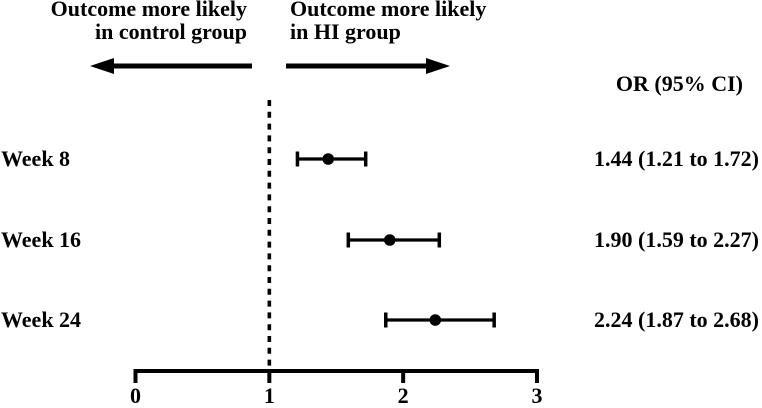  What do you see at coordinates (41, 319) in the screenshot?
I see `row-label-week-24: Week 24` at bounding box center [41, 319].